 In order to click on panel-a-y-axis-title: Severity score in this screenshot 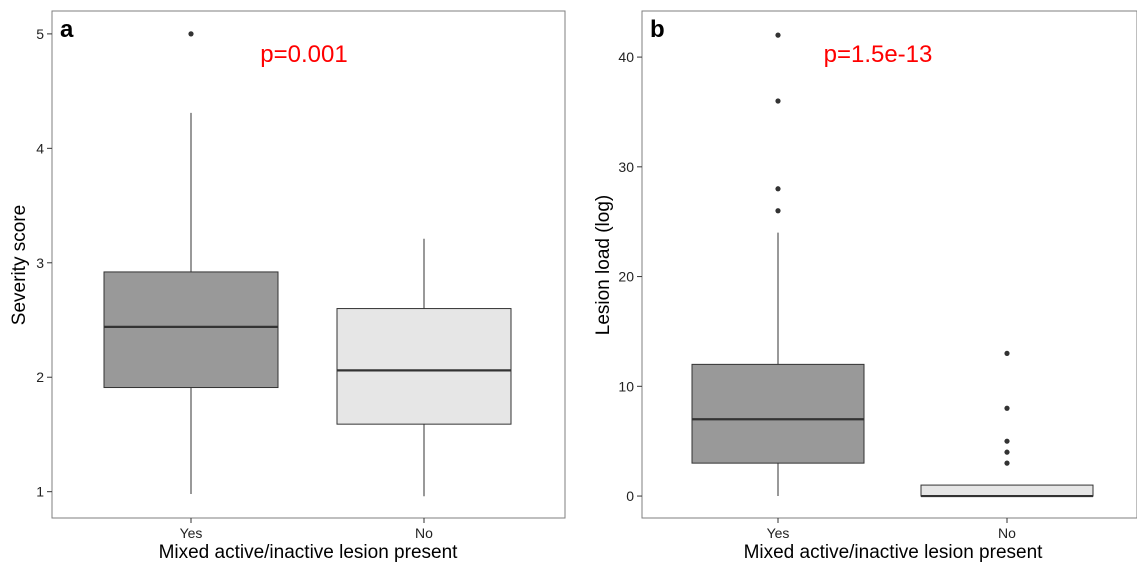, I will do `click(19, 265)`.